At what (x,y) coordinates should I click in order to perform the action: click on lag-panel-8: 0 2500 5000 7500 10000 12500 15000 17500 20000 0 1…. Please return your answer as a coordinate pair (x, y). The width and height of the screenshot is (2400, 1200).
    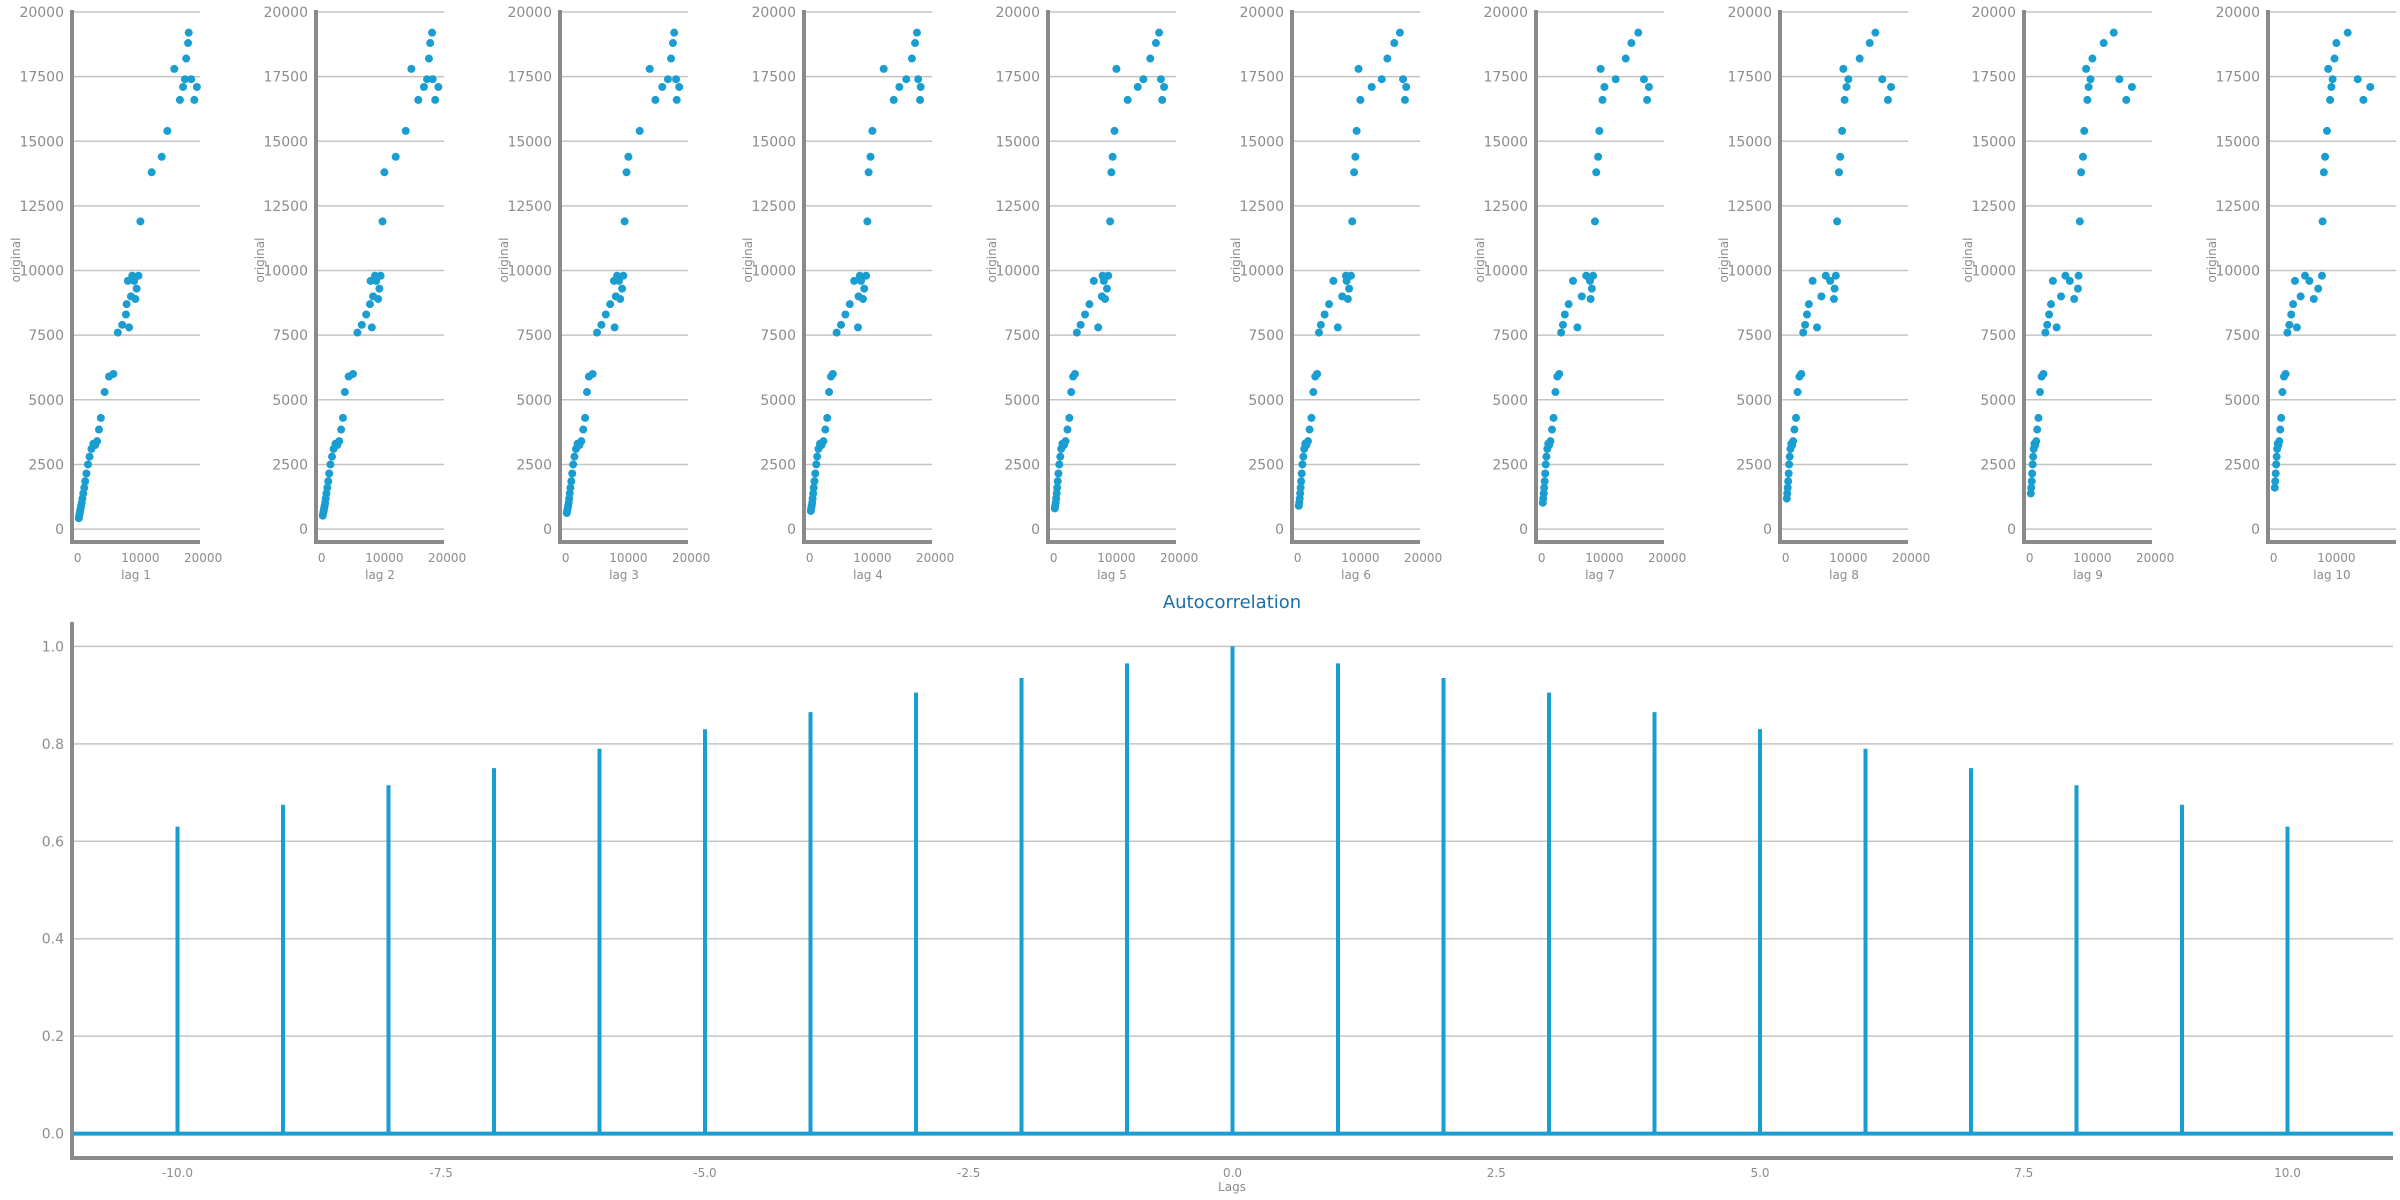
    Looking at the image, I should click on (1823, 293).